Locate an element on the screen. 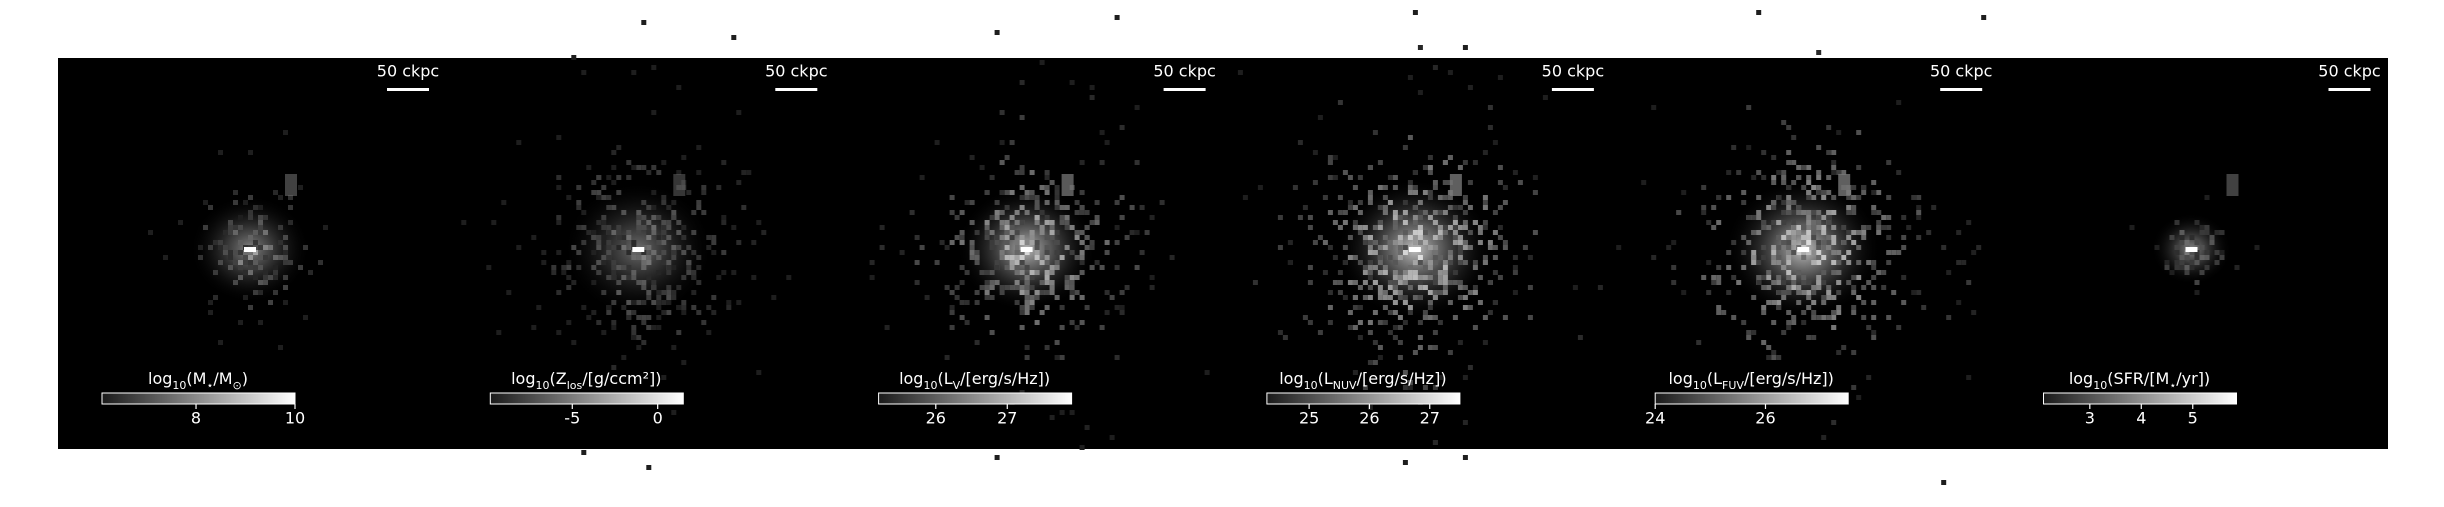  satellite is located at coordinates (1067, 185).